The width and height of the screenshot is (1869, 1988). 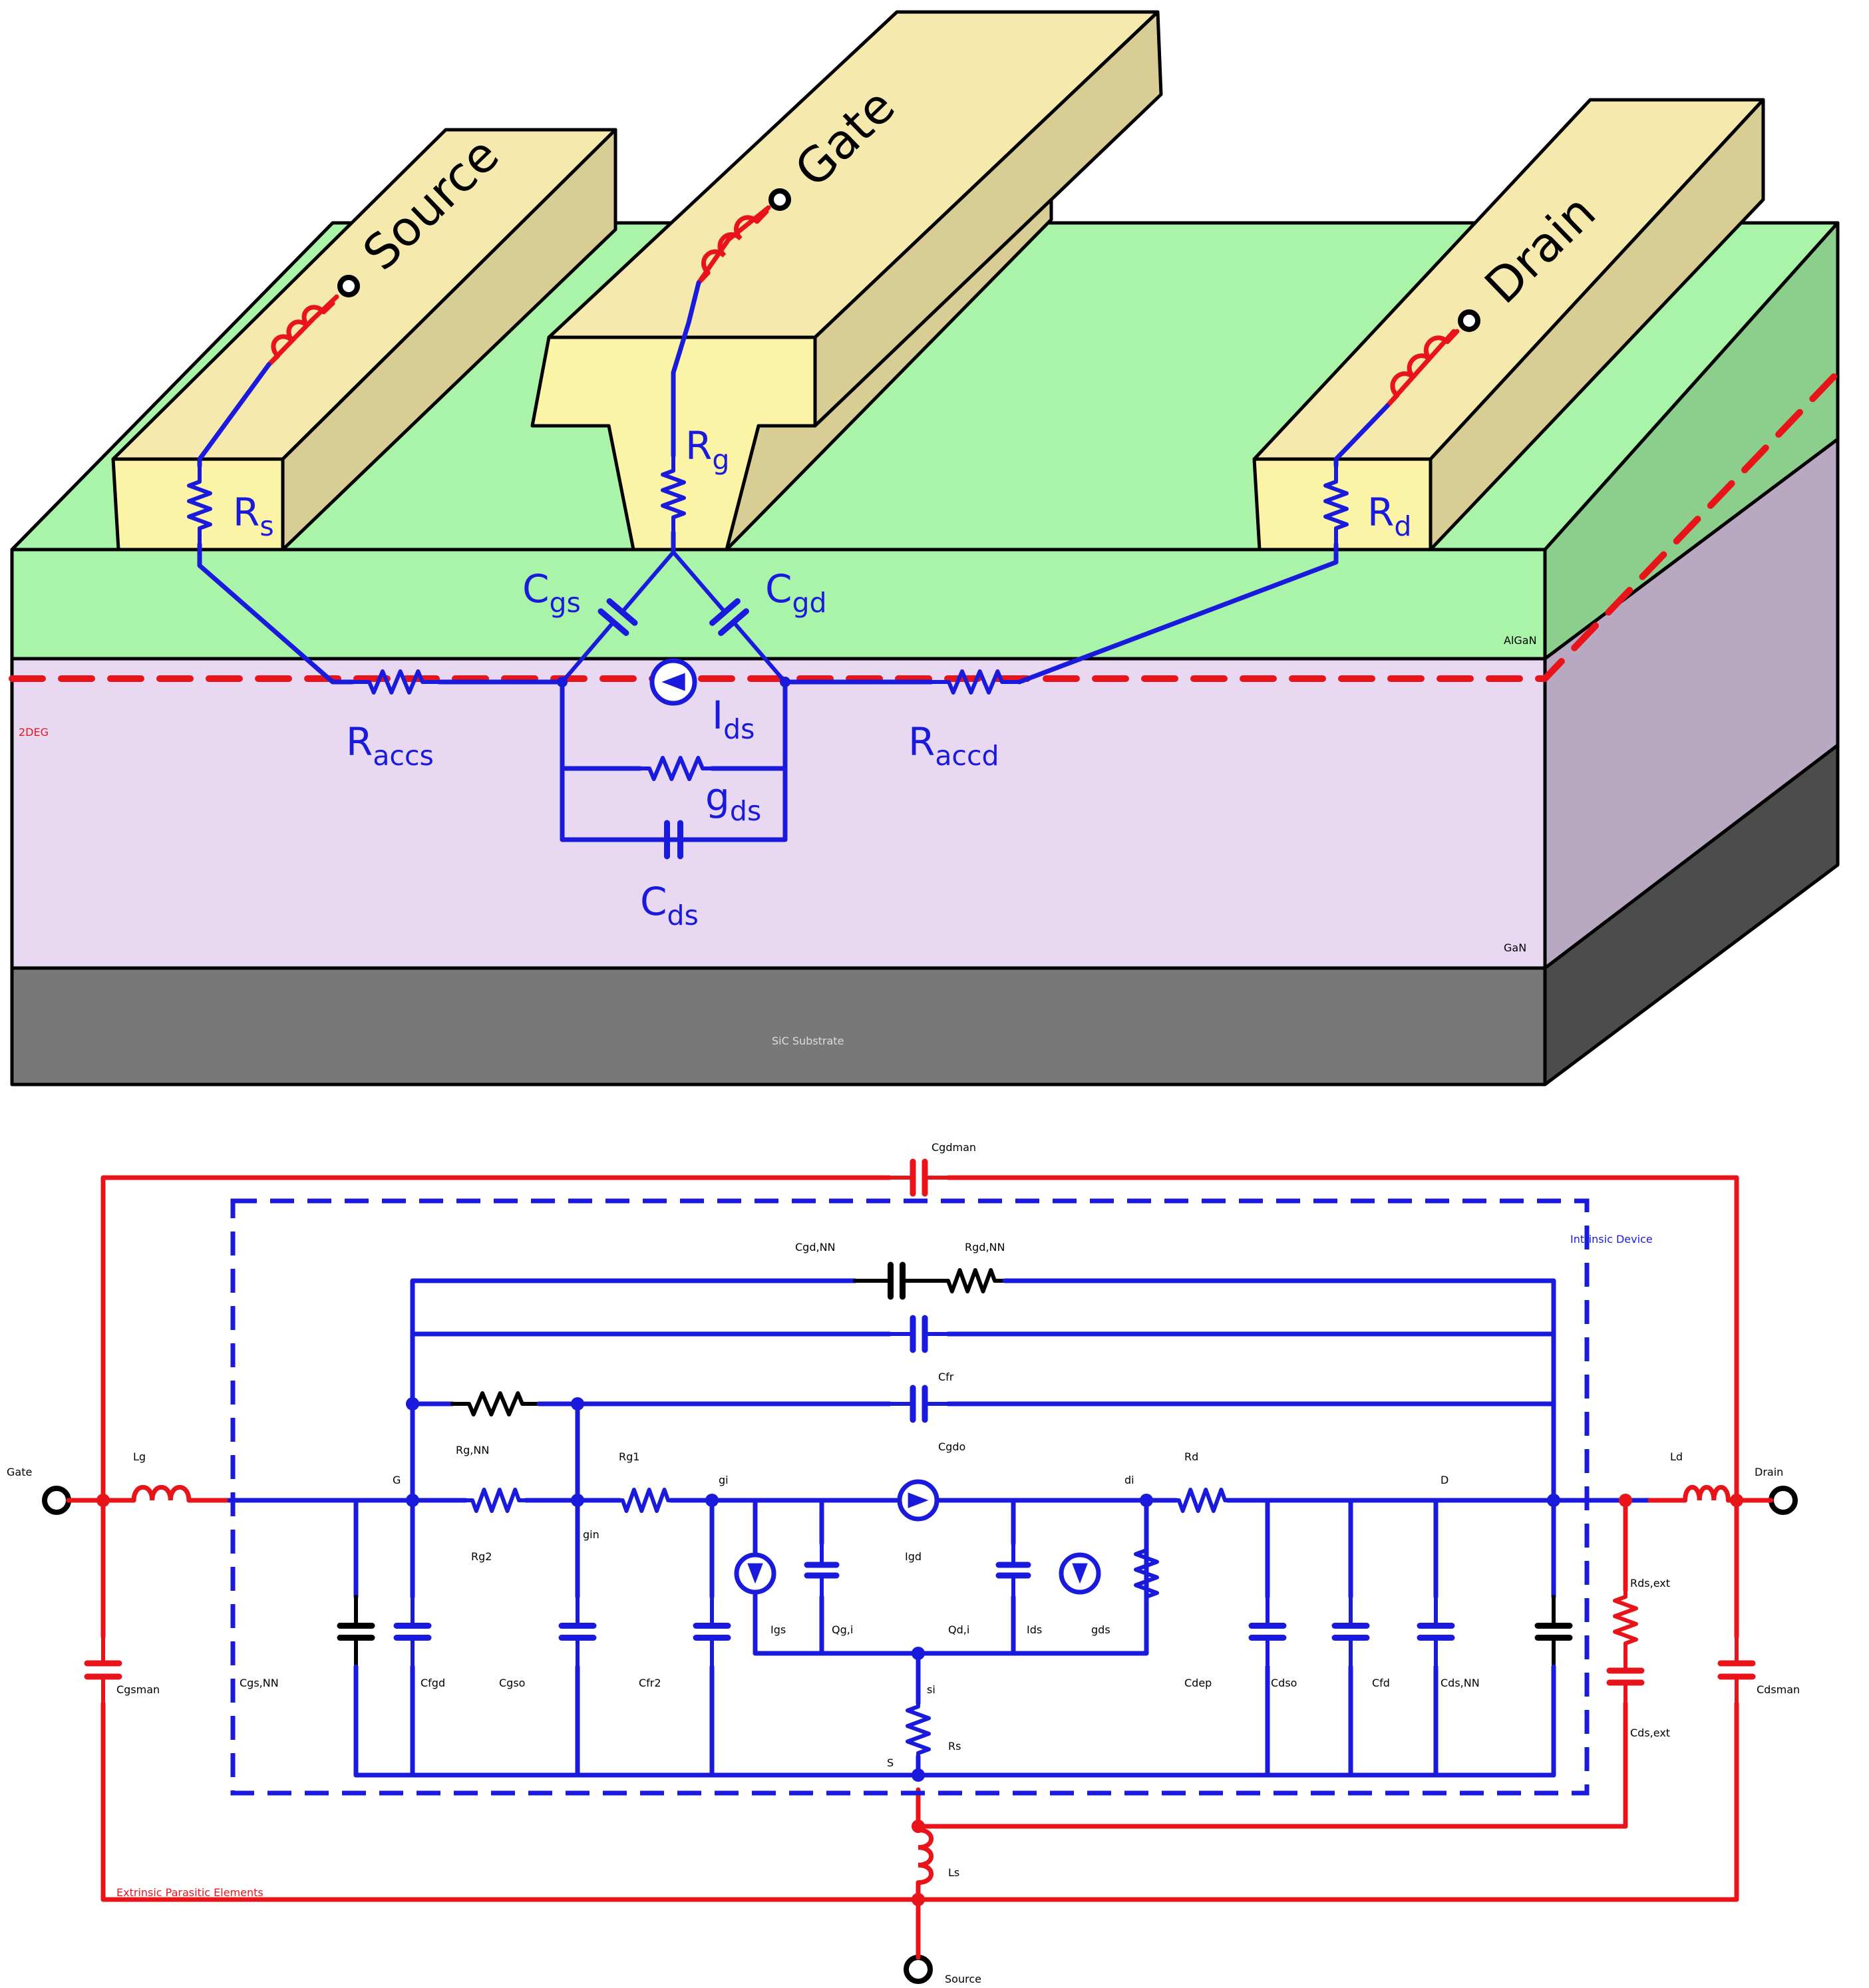 I want to click on qdi-label: Qd,i, so click(x=958, y=1629).